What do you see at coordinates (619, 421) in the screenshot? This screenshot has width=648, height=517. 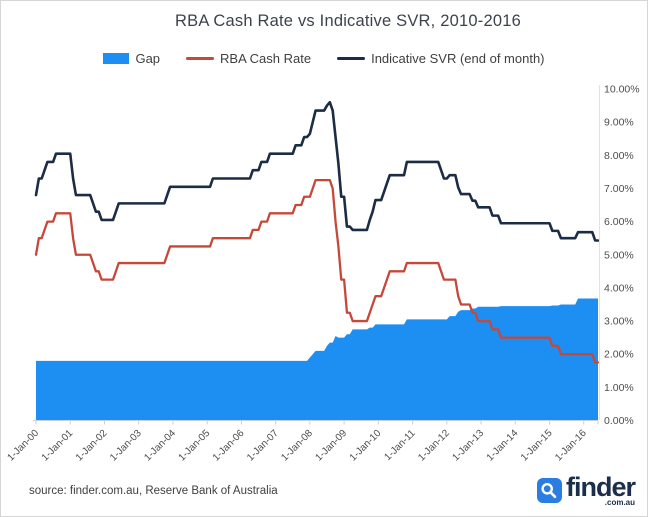 I see `y-tick-label: 0.00%` at bounding box center [619, 421].